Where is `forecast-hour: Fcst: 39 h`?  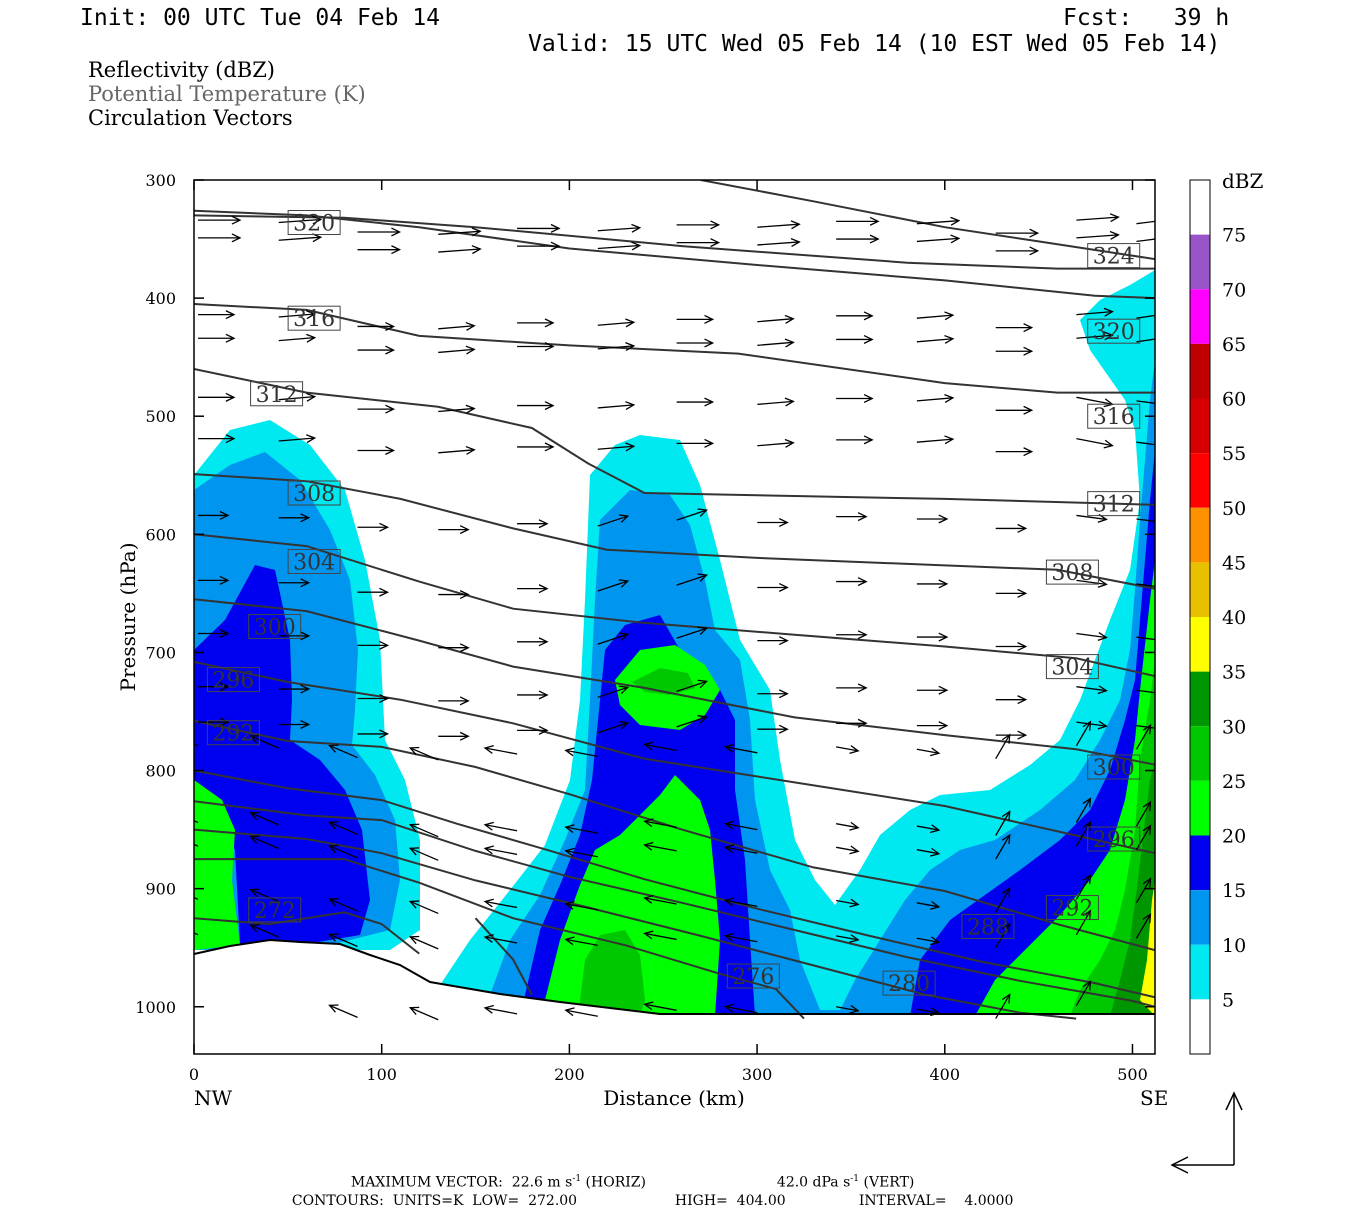 forecast-hour: Fcst: 39 h is located at coordinates (1146, 18).